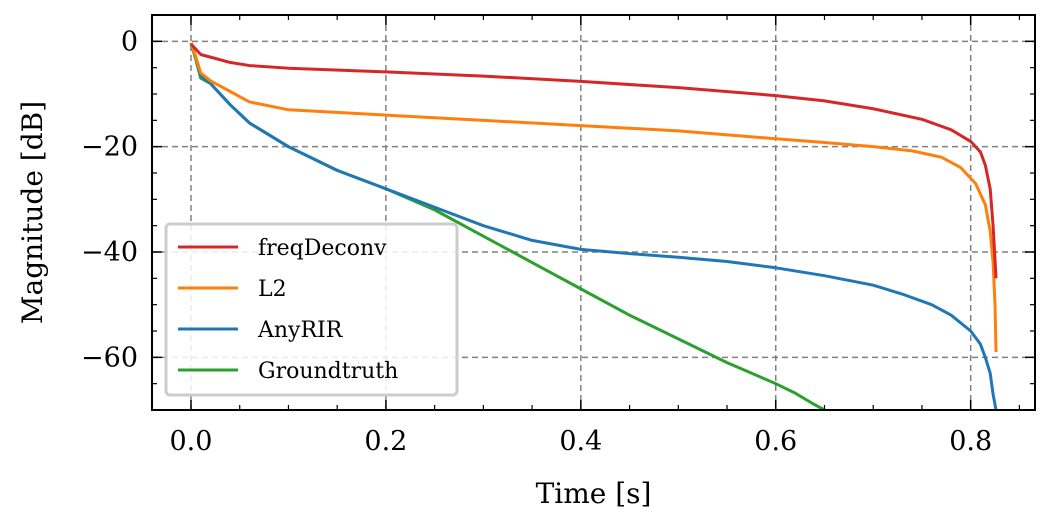 This screenshot has height=528, width=1051. What do you see at coordinates (300, 330) in the screenshot?
I see `legend-label: AnyRIR` at bounding box center [300, 330].